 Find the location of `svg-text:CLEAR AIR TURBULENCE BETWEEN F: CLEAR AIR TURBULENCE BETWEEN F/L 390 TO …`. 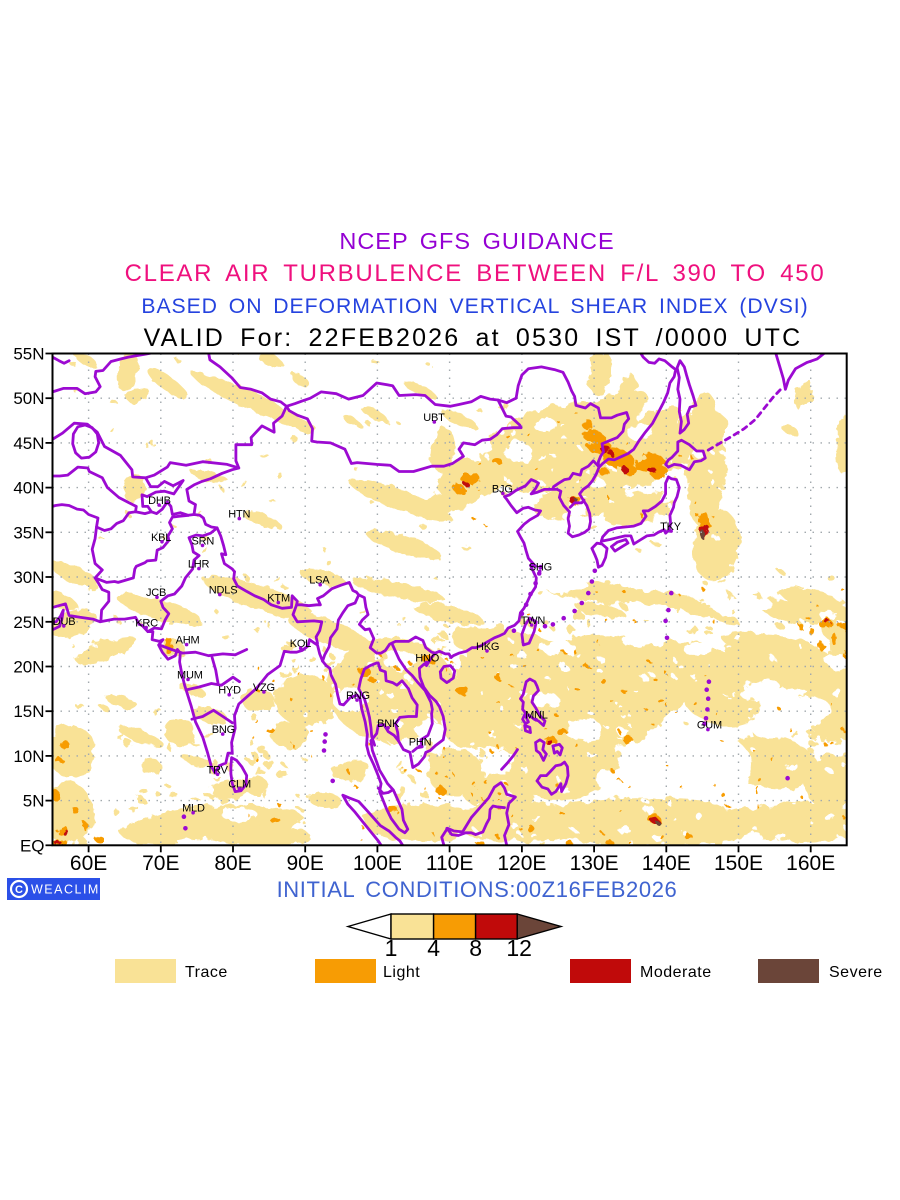

svg-text:CLEAR AIR TURBULENCE BETWEEN F: CLEAR AIR TURBULENCE BETWEEN F/L 390 TO … is located at coordinates (475, 273).